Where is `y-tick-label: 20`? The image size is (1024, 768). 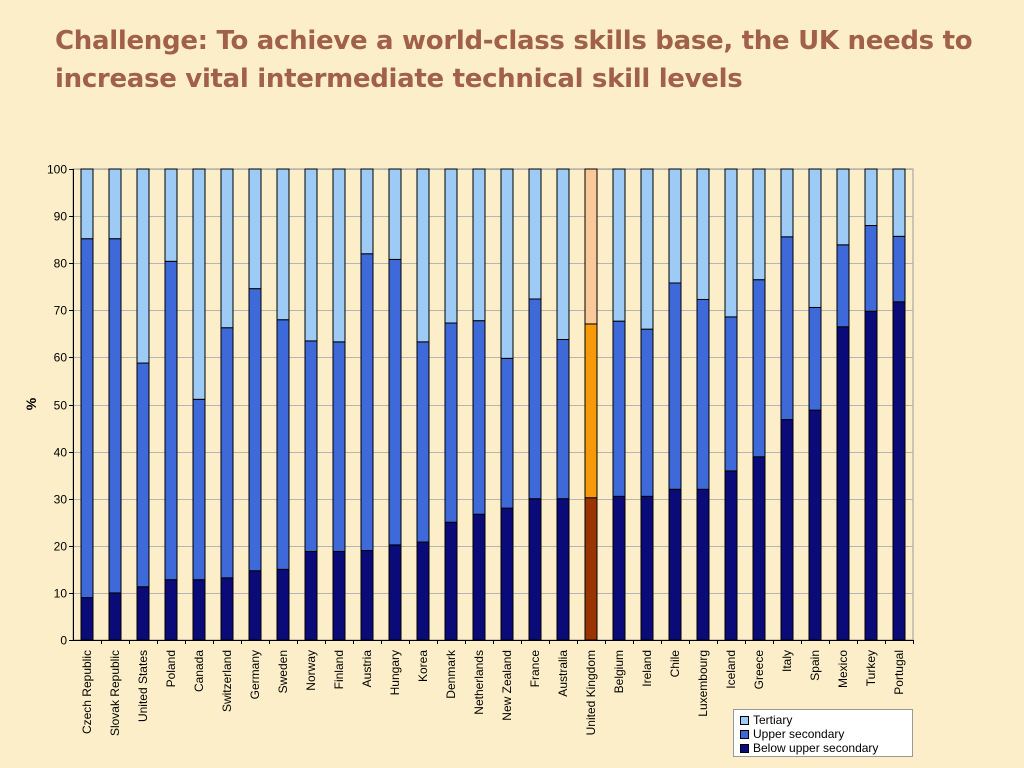 y-tick-label: 20 is located at coordinates (61, 547).